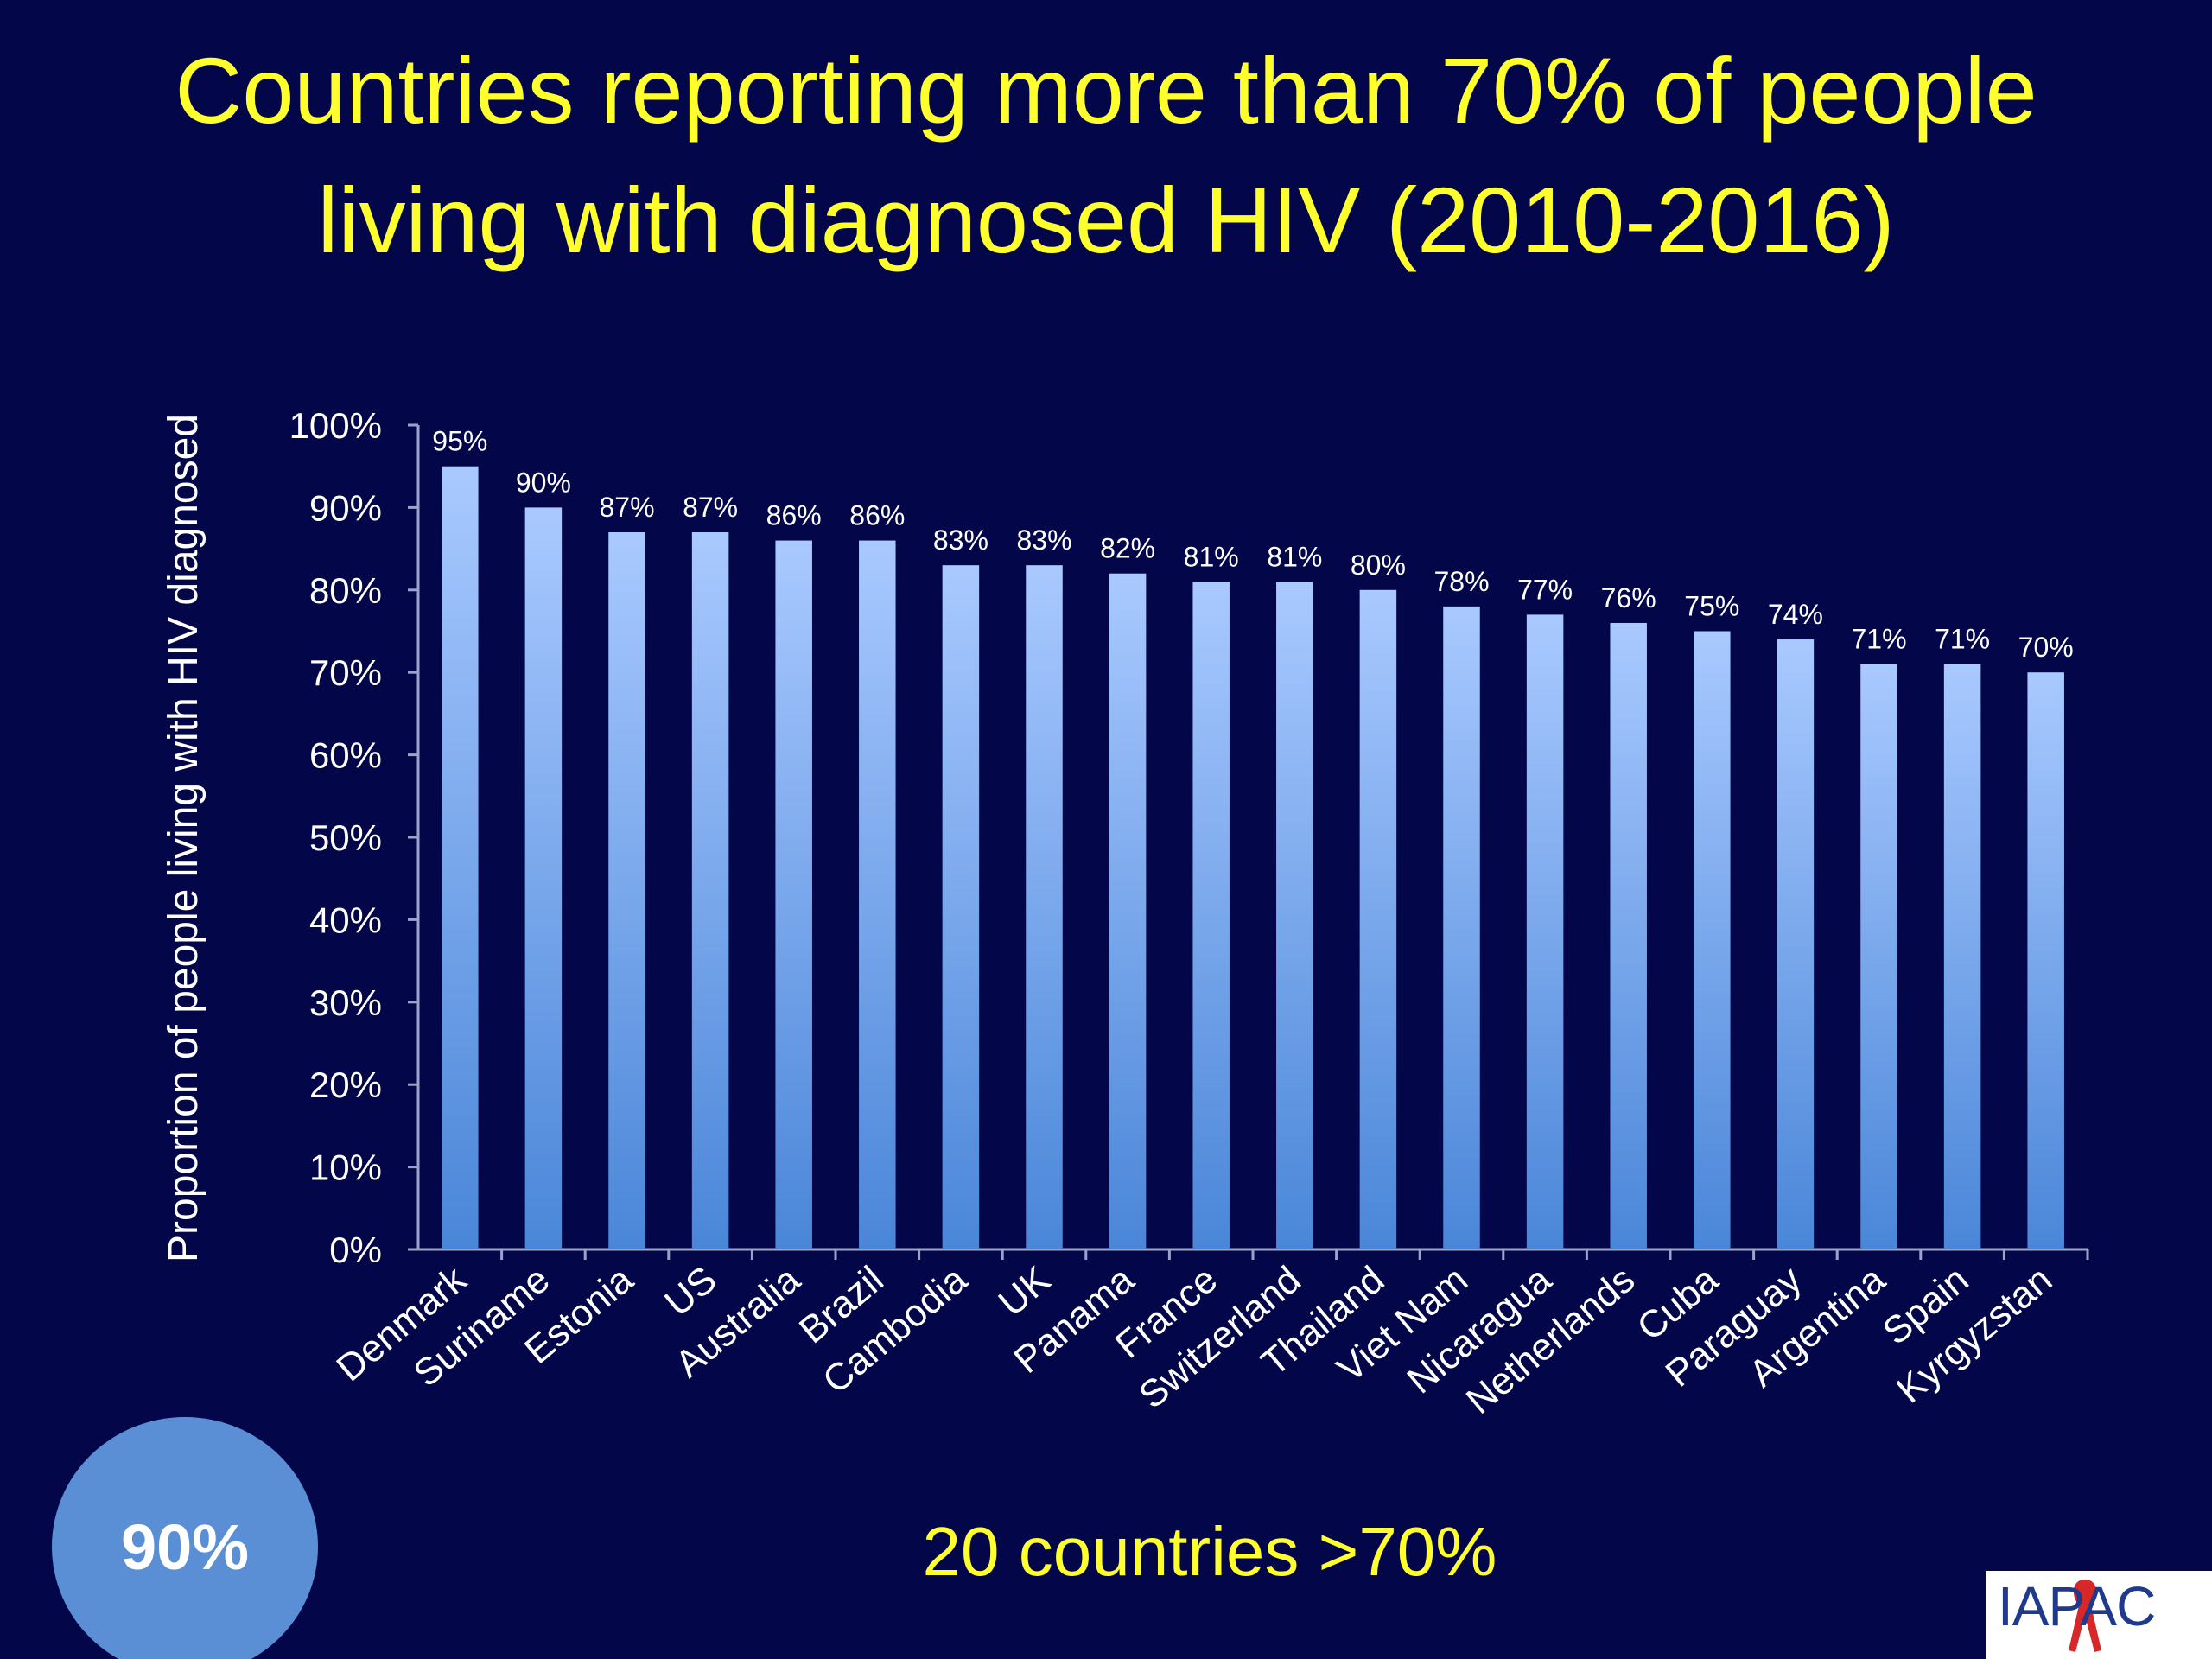  What do you see at coordinates (355, 1250) in the screenshot?
I see `y-tick-label: 0%` at bounding box center [355, 1250].